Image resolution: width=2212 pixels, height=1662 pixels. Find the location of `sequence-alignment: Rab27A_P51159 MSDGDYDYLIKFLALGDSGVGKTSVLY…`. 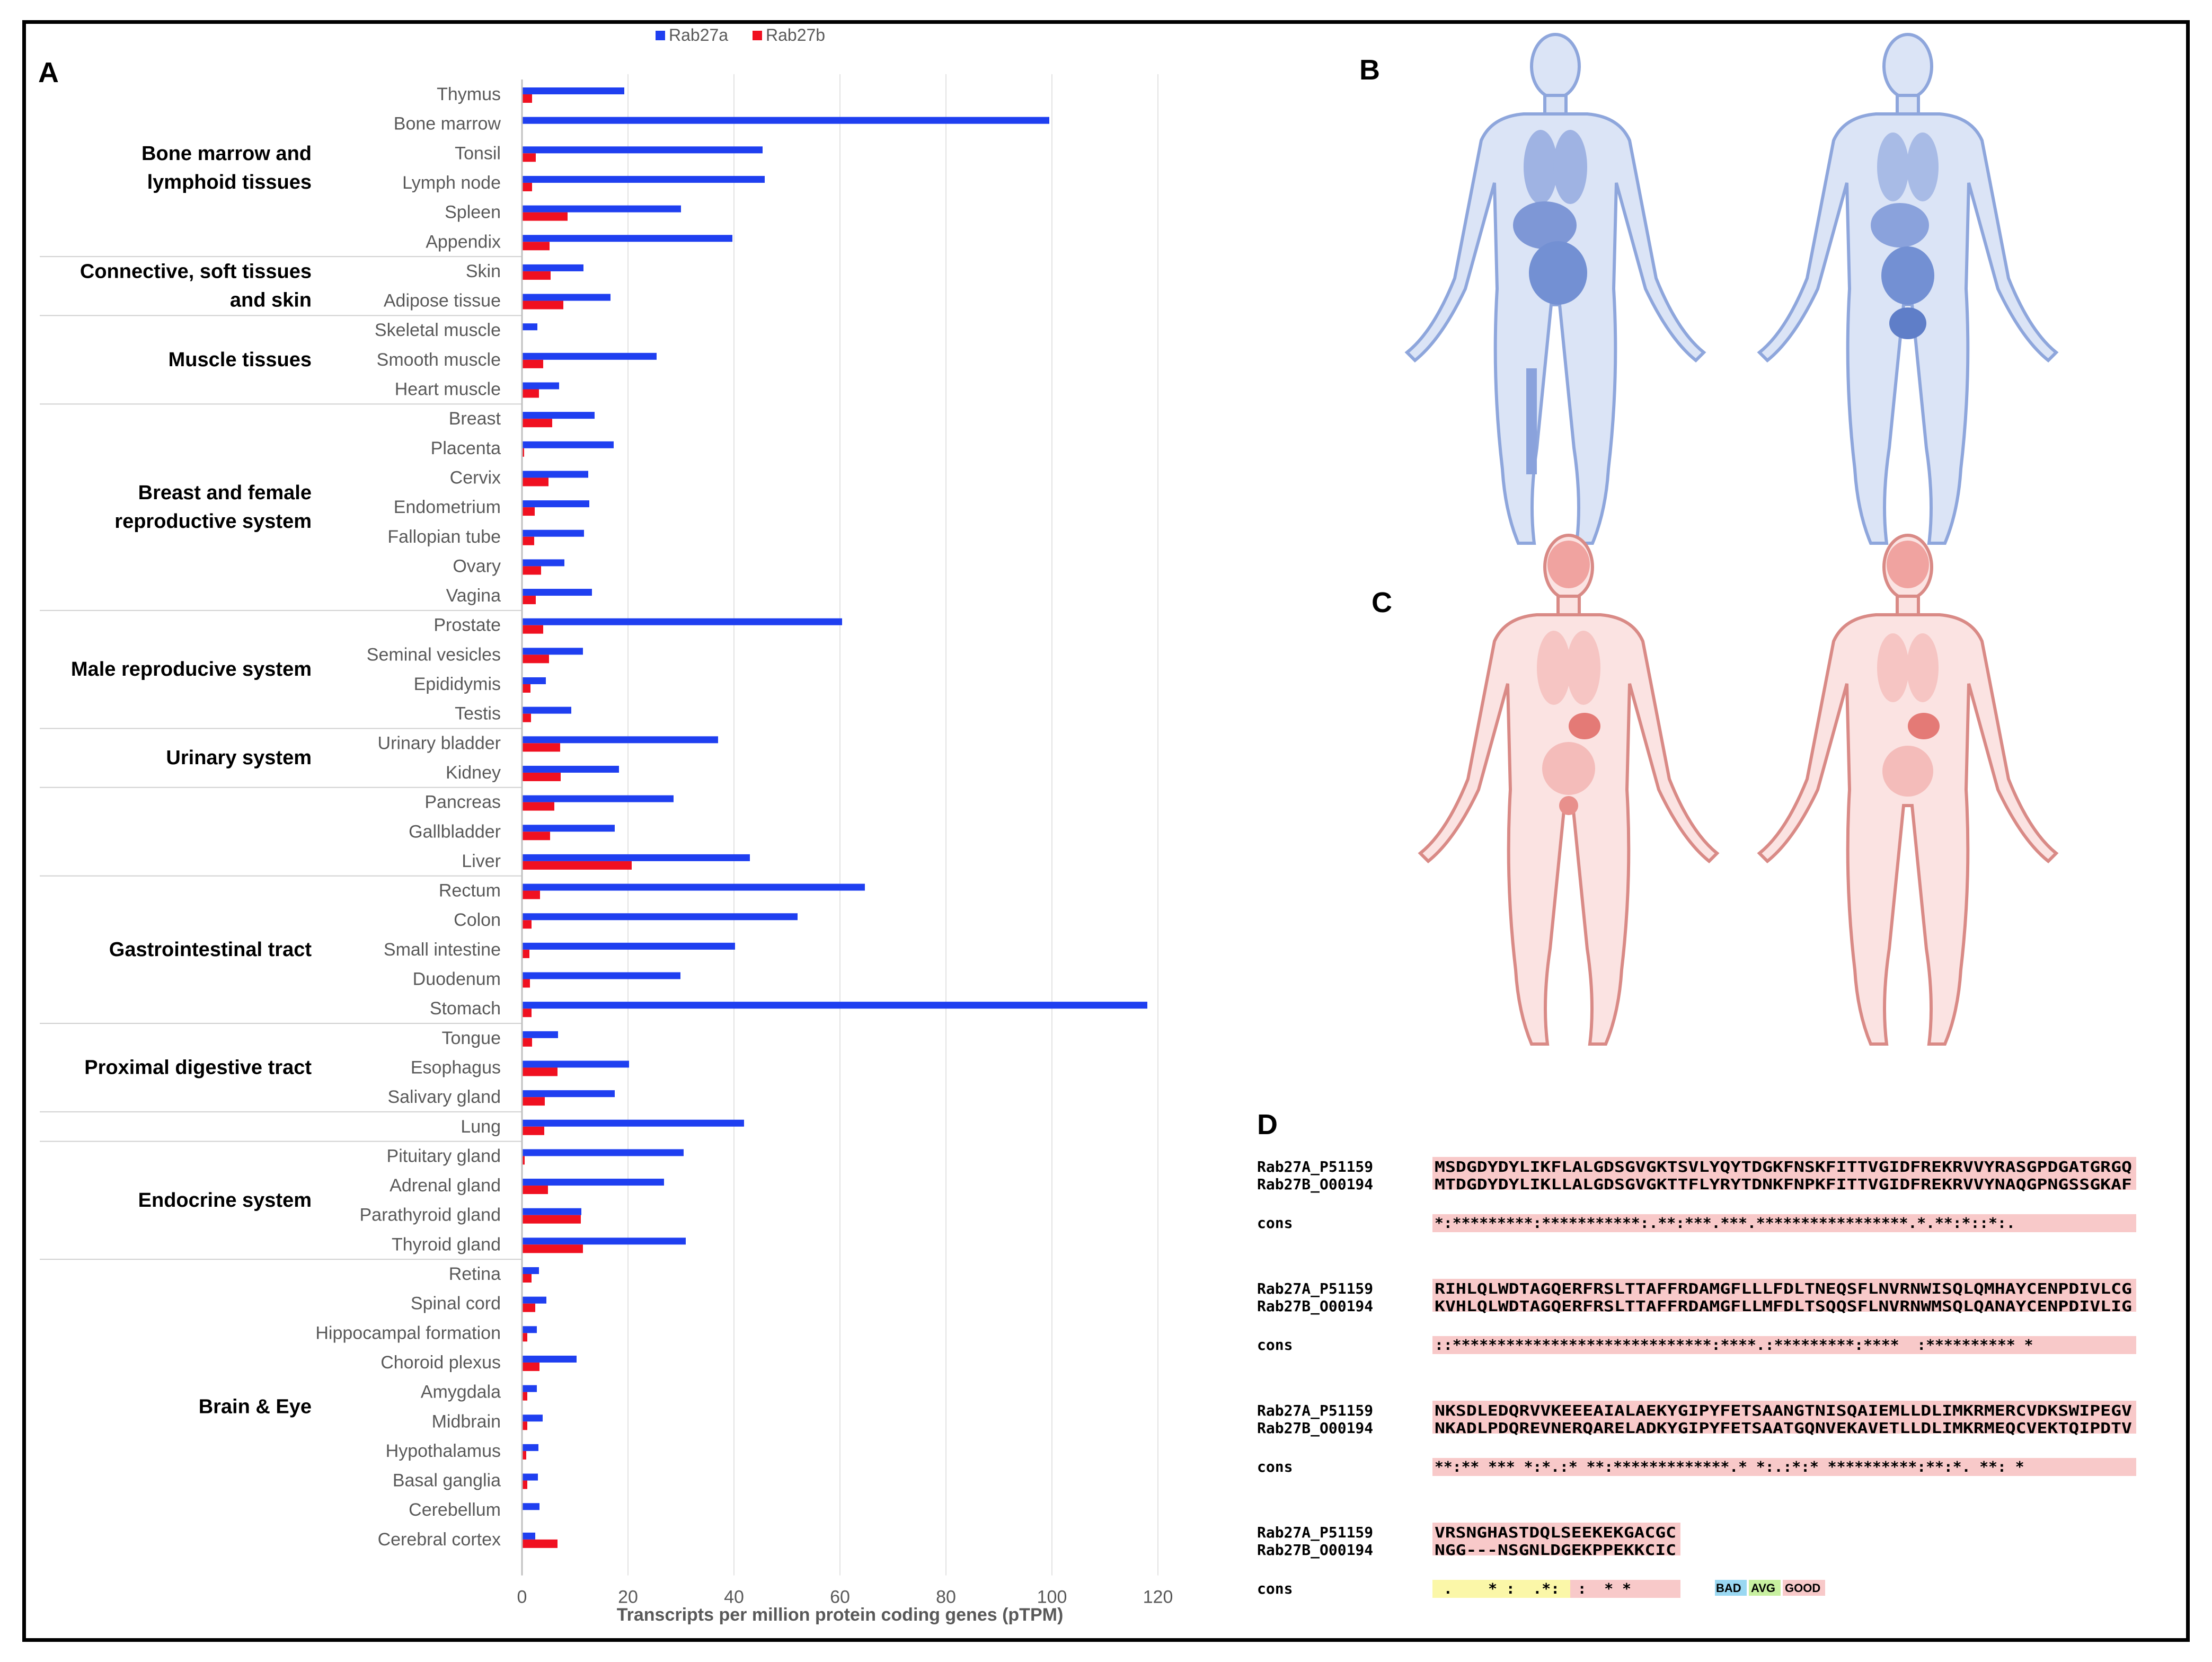

sequence-alignment: Rab27A_P51159 MSDGDYDYLIKFLALGDSGVGKTSVLY… is located at coordinates (1696, 1377).